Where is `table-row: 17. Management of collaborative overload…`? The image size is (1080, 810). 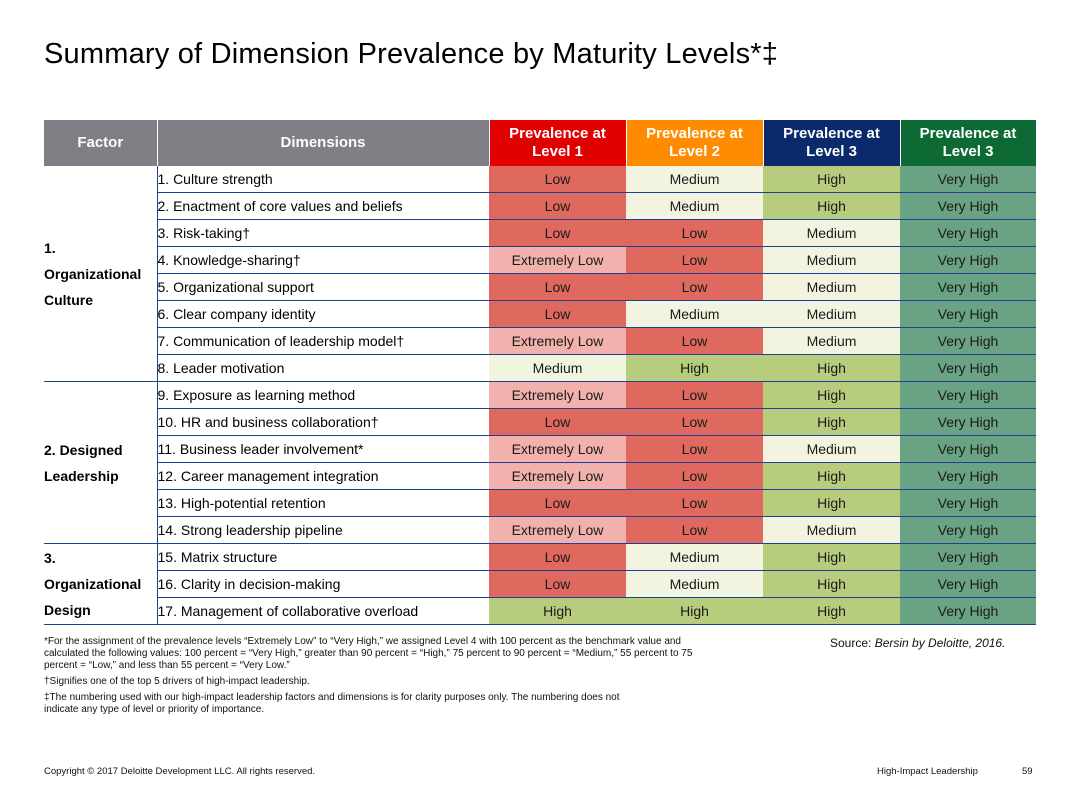
table-row: 17. Management of collaborative overload… is located at coordinates (540, 611).